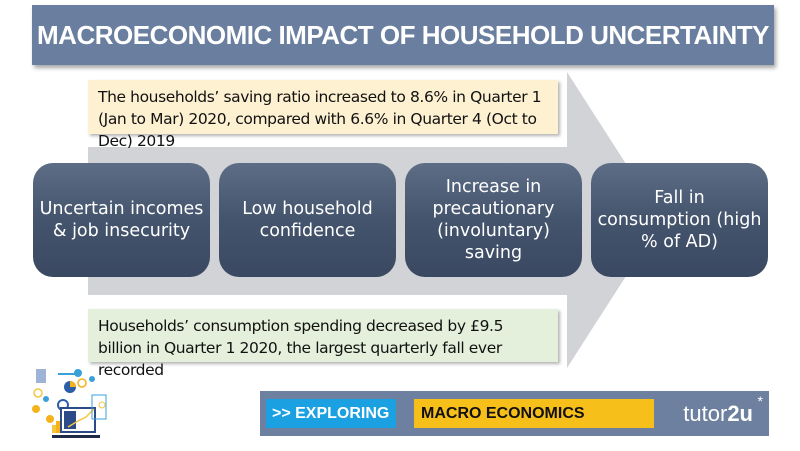 Image resolution: width=800 pixels, height=451 pixels. Describe the element at coordinates (307, 220) in the screenshot. I see `flow-step-low-confidence: Low household confidence` at that location.